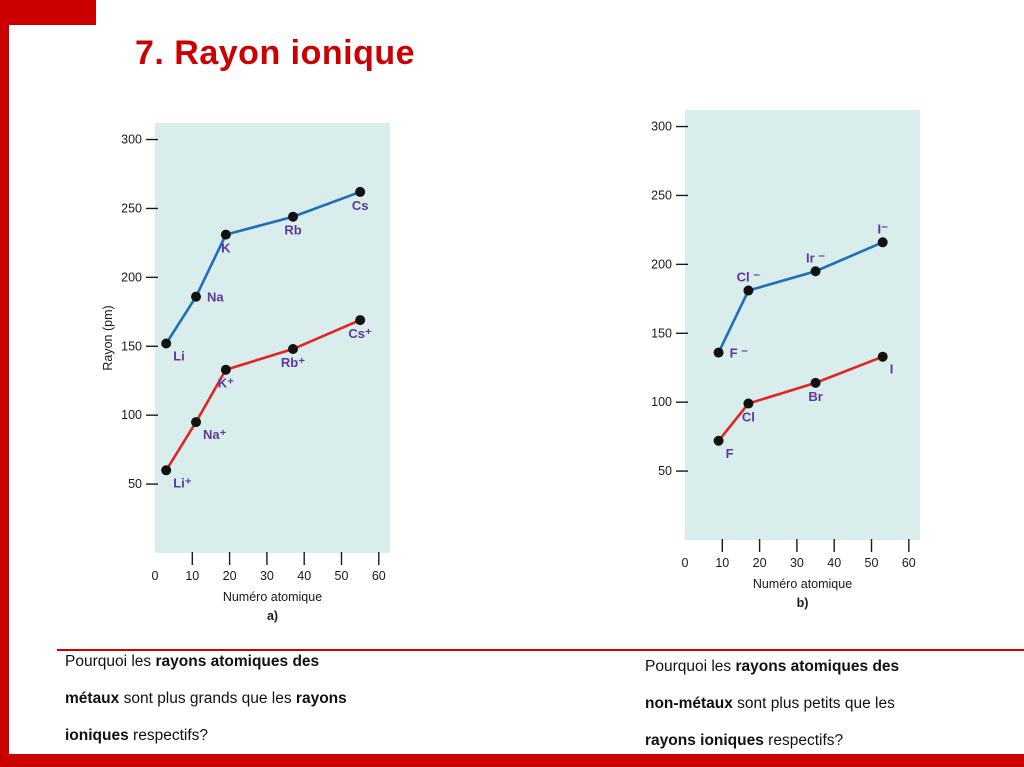 The width and height of the screenshot is (1024, 767). What do you see at coordinates (293, 362) in the screenshot?
I see `point-label: Rb⁺` at bounding box center [293, 362].